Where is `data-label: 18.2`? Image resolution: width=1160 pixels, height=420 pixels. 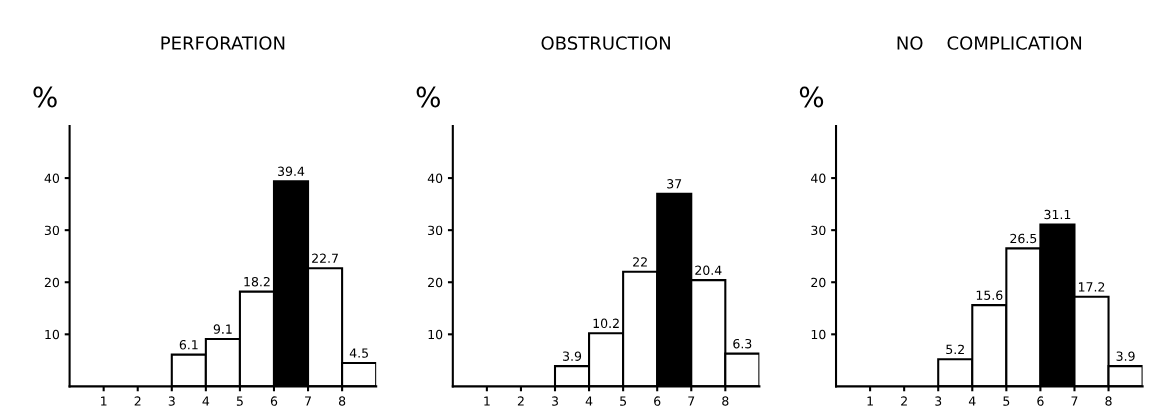 data-label: 18.2 is located at coordinates (257, 281).